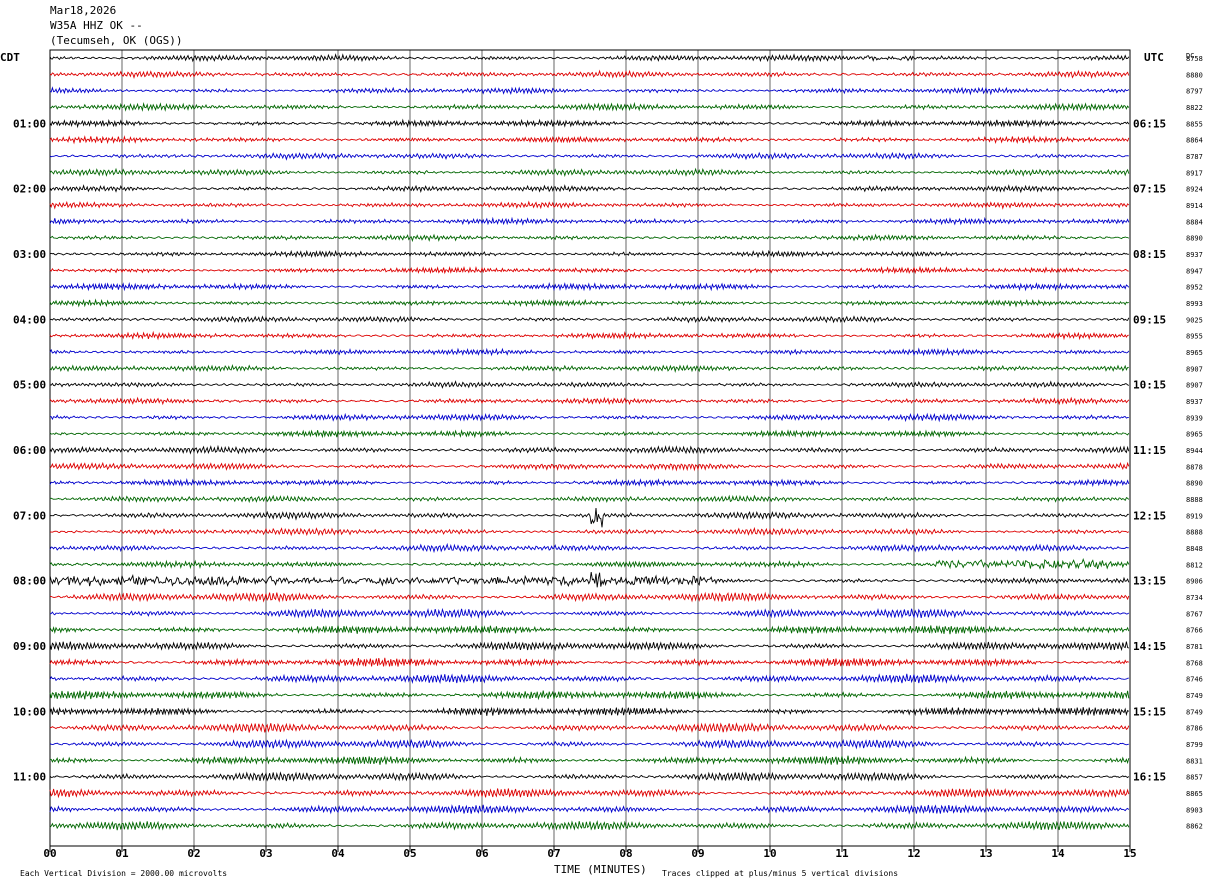 This screenshot has width=1210, height=886. Describe the element at coordinates (769, 853) in the screenshot. I see `x-tick-label: 10` at that location.